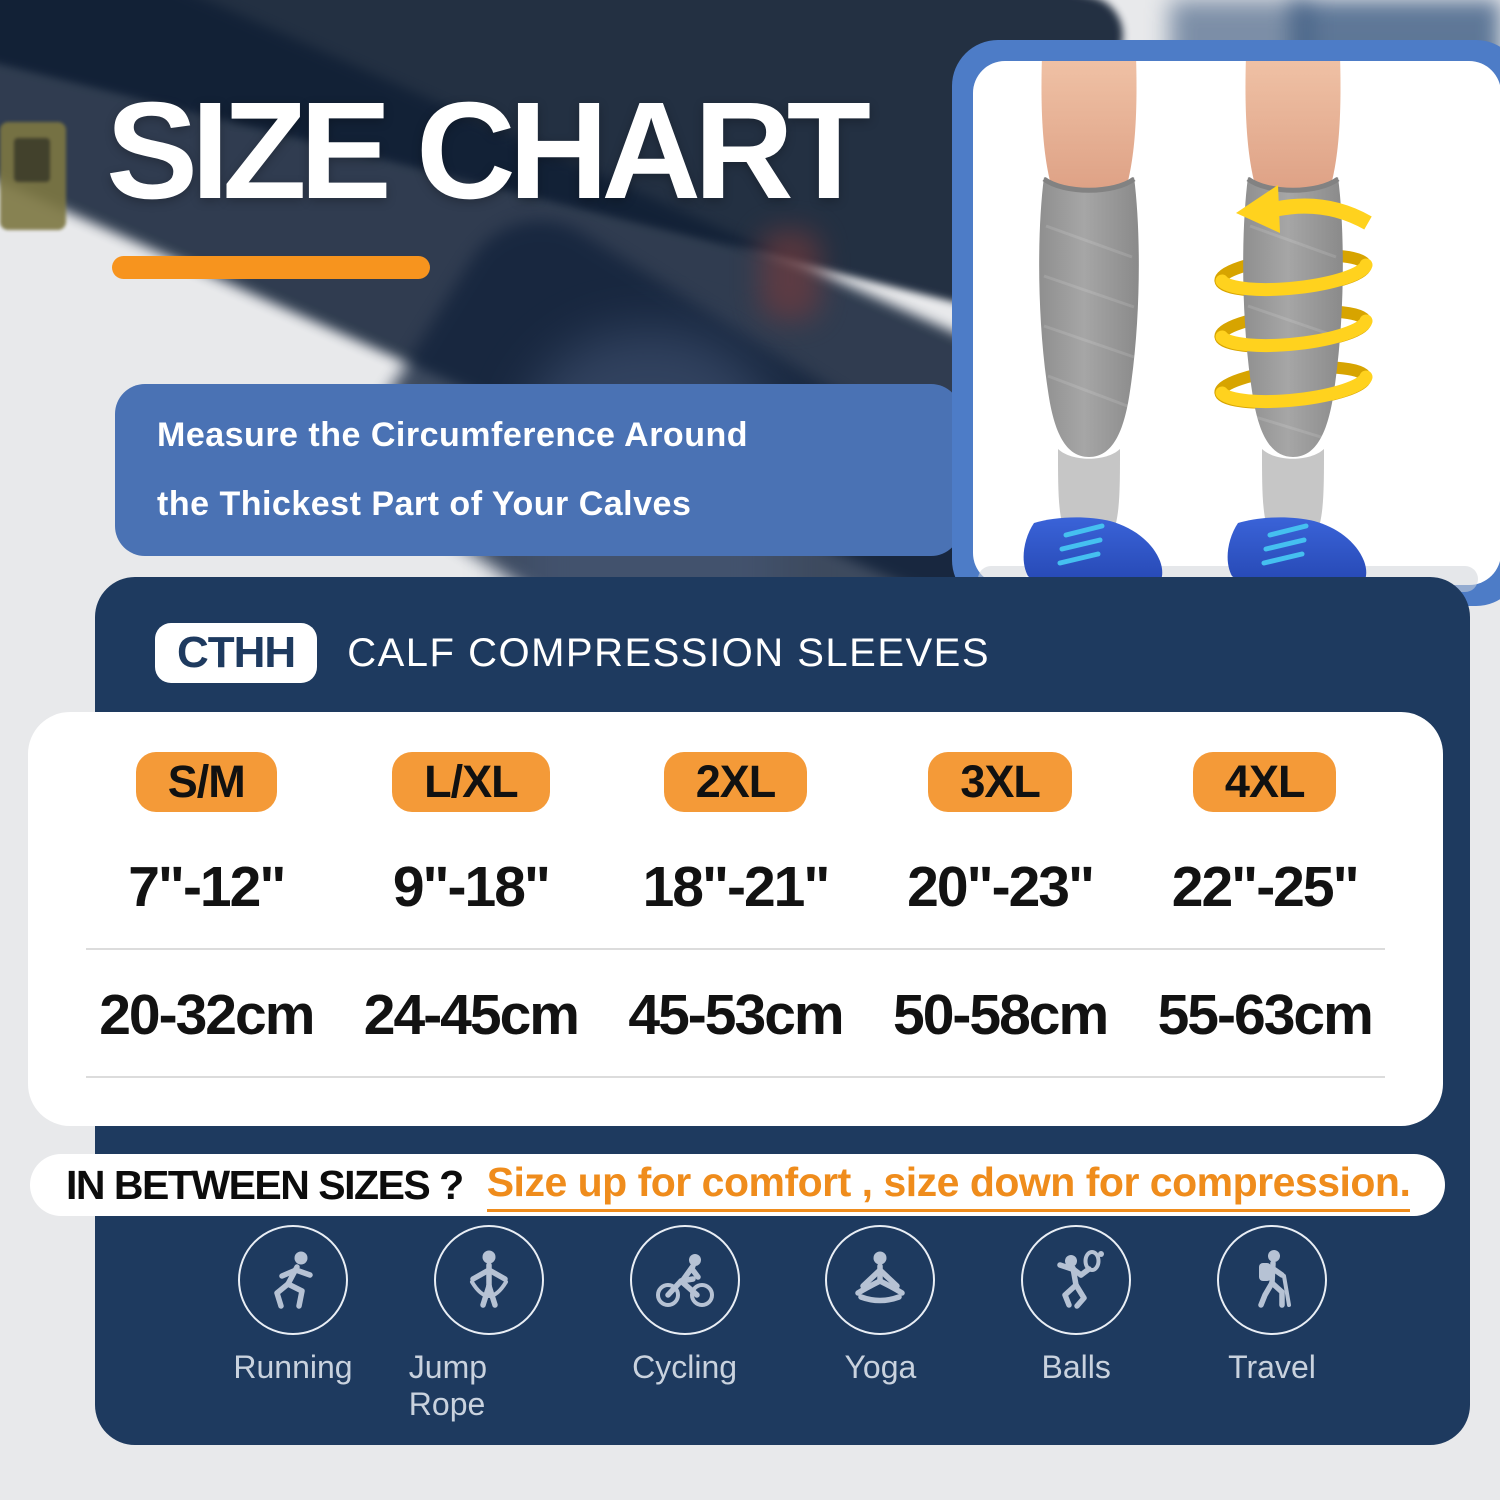 This screenshot has height=1500, width=1500. I want to click on right-sock, so click(1293, 486).